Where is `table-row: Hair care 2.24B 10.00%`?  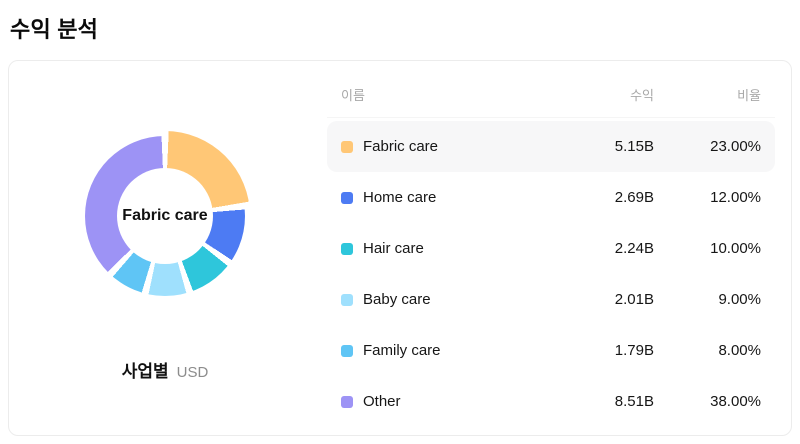 table-row: Hair care 2.24B 10.00% is located at coordinates (551, 248).